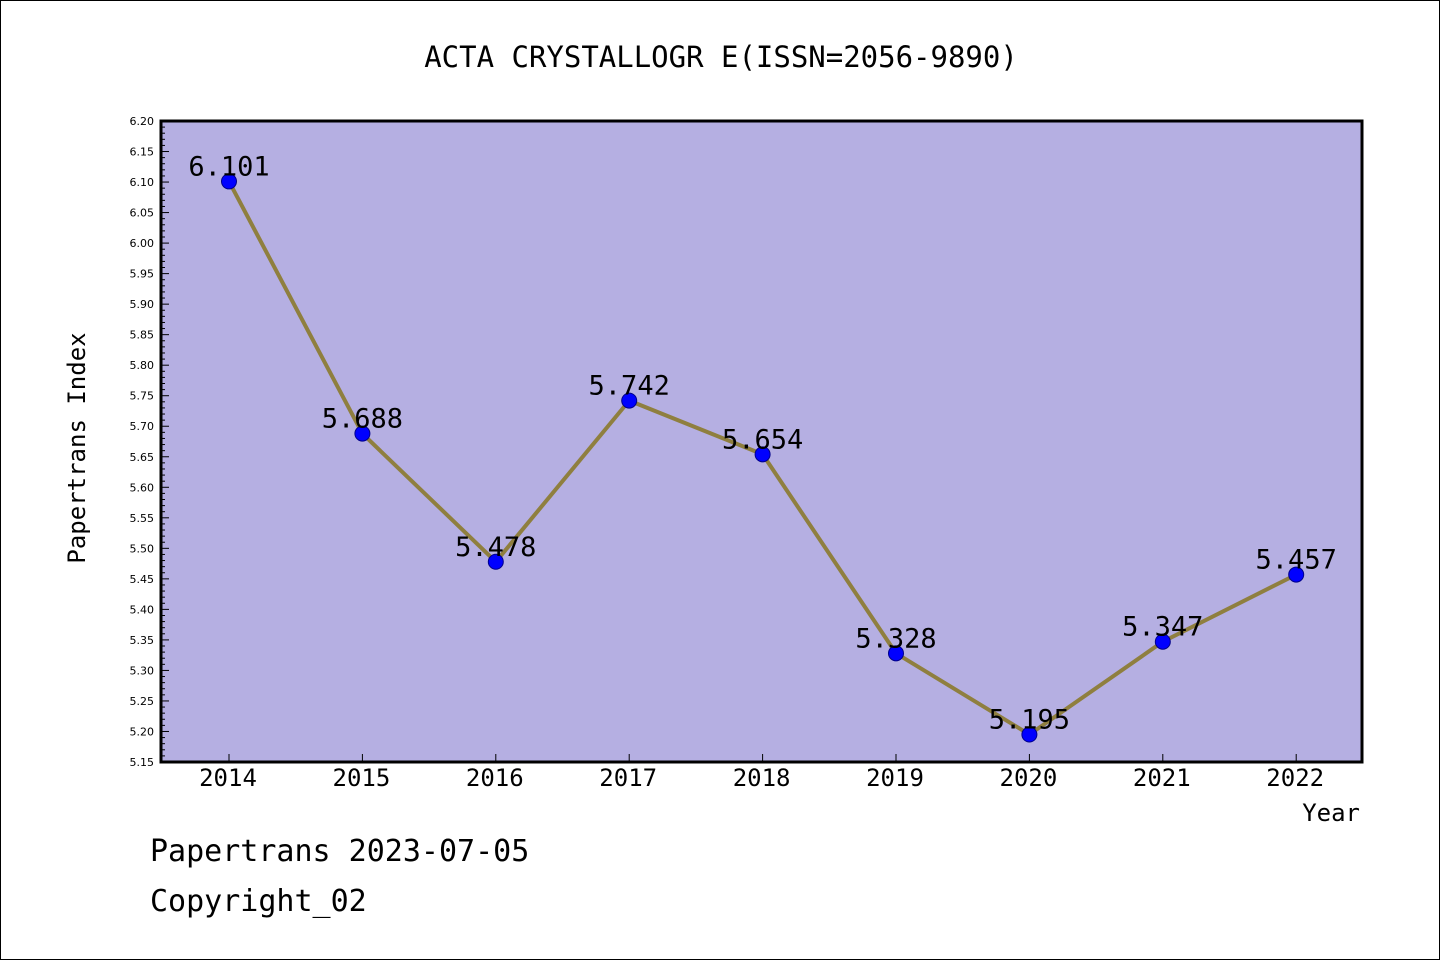 The image size is (1440, 960). What do you see at coordinates (628, 778) in the screenshot?
I see `x-tick-label: 2017` at bounding box center [628, 778].